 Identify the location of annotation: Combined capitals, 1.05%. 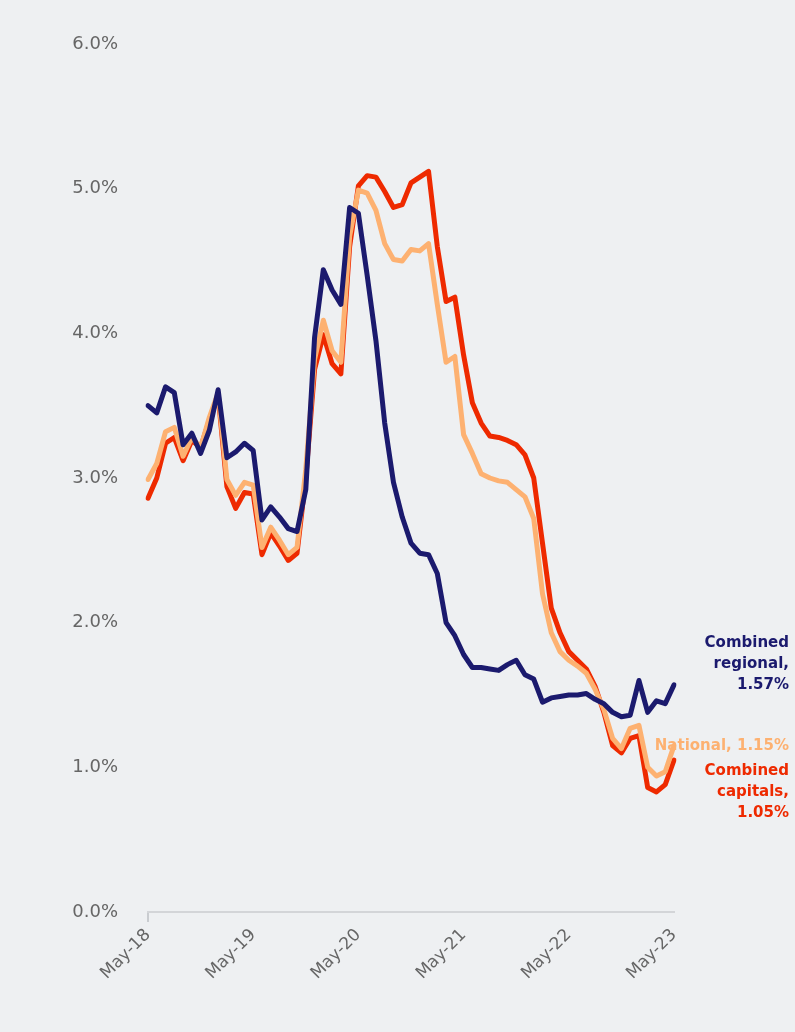
(746, 790).